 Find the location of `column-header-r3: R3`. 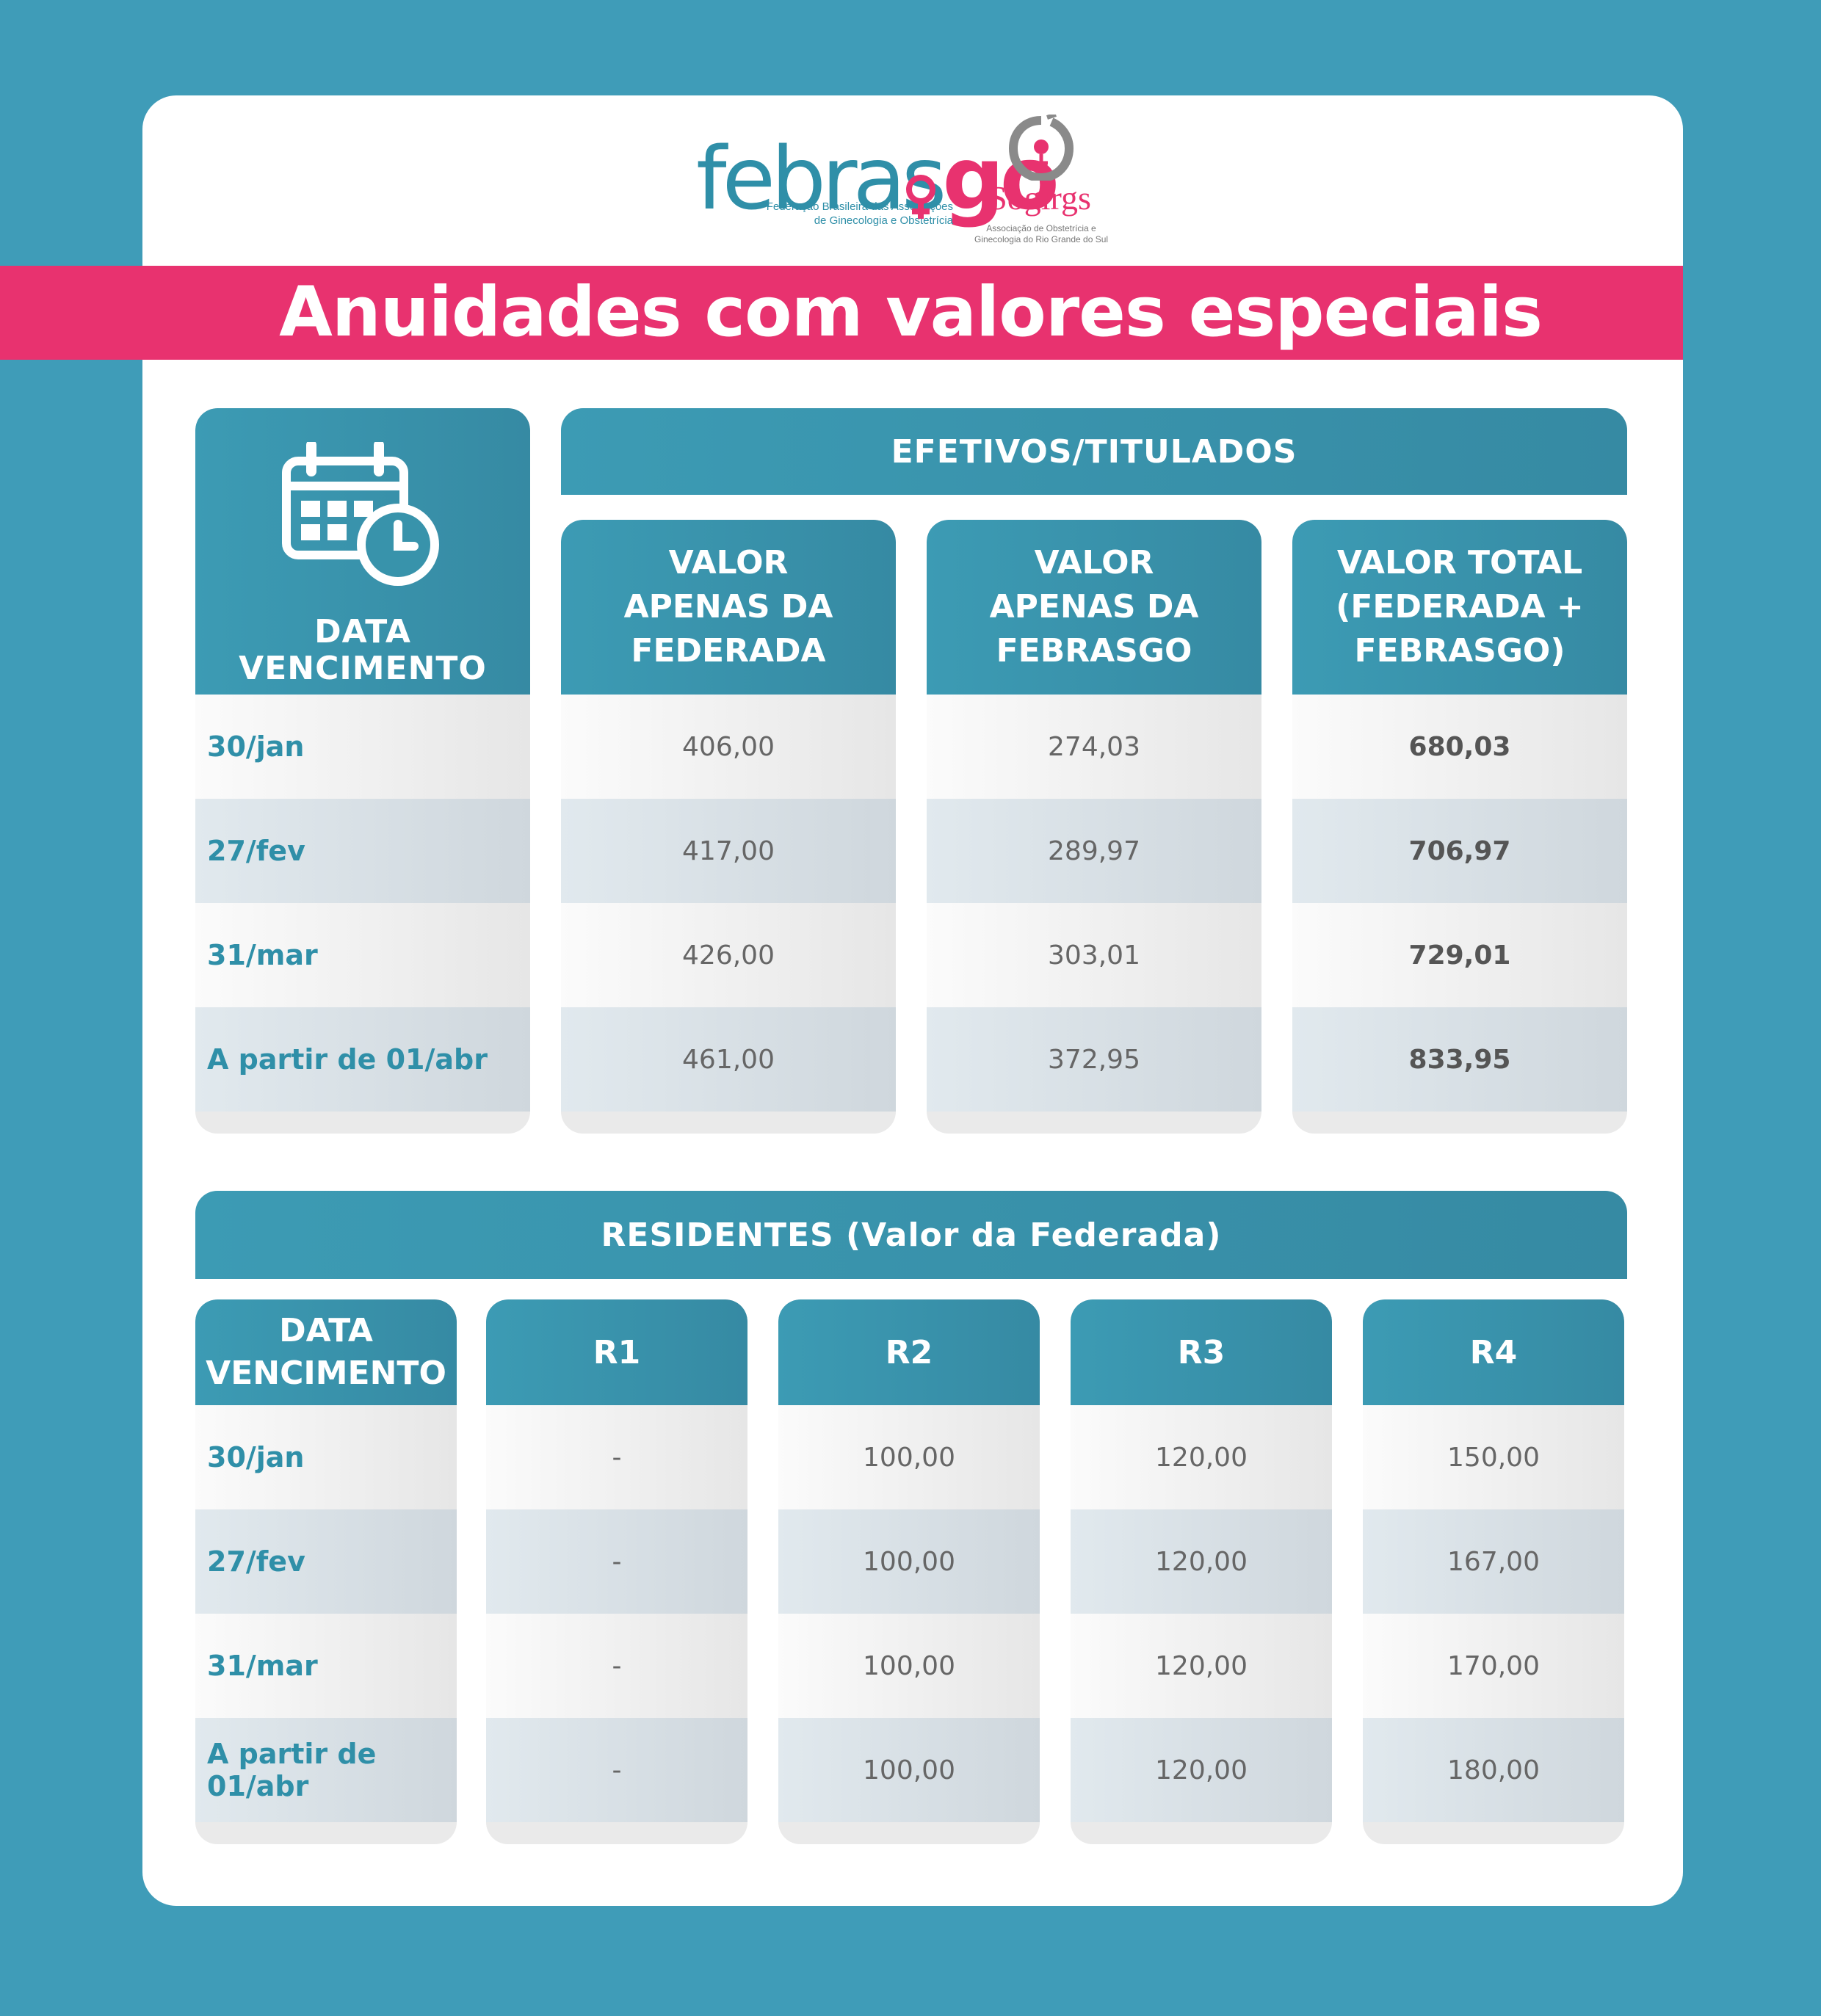

column-header-r3: R3 is located at coordinates (1201, 1352).